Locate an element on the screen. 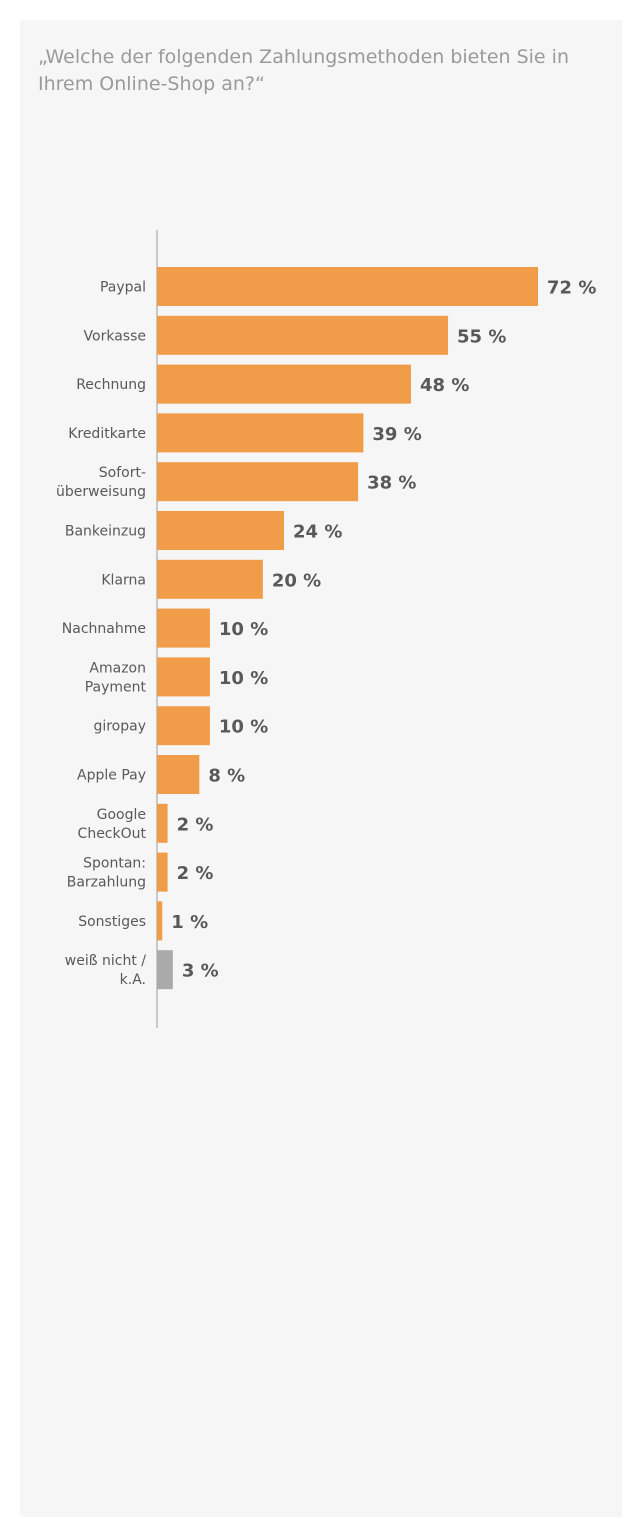 Image resolution: width=640 pixels, height=1540 pixels. value-label-1: 55 % is located at coordinates (481, 336).